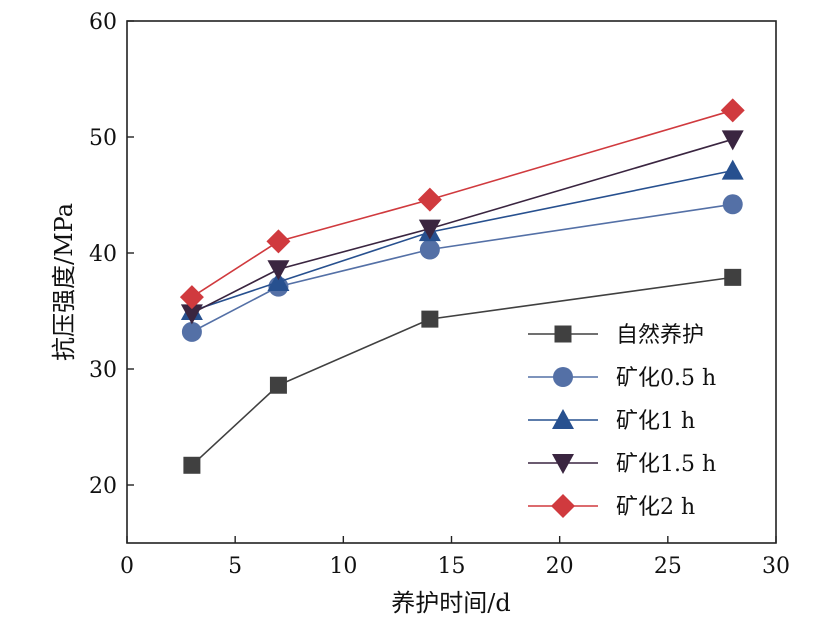 The height and width of the screenshot is (625, 827). I want to click on legend-label: 矿化1 h, so click(655, 421).